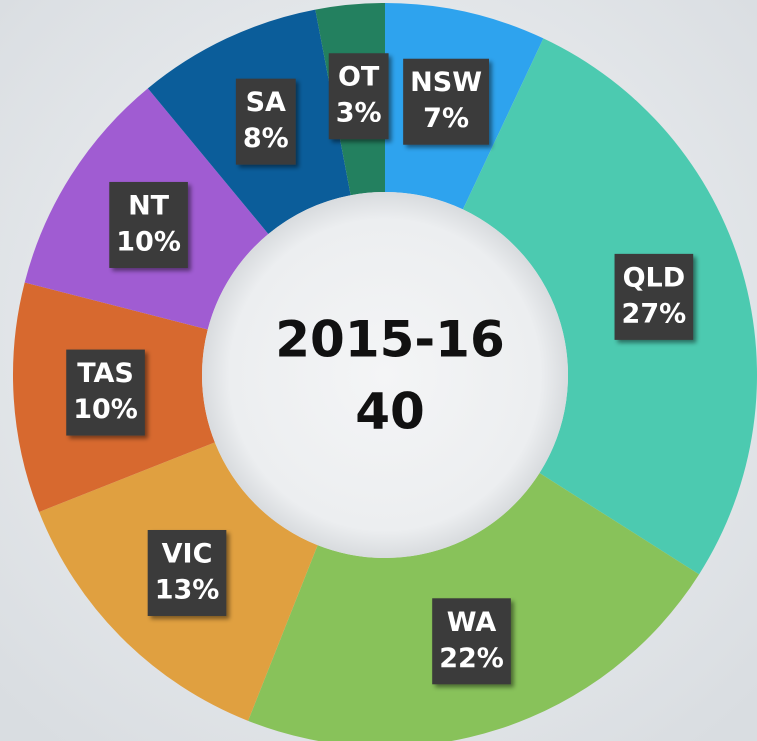 This screenshot has width=757, height=741. What do you see at coordinates (390, 340) in the screenshot?
I see `center-title: 2015-16` at bounding box center [390, 340].